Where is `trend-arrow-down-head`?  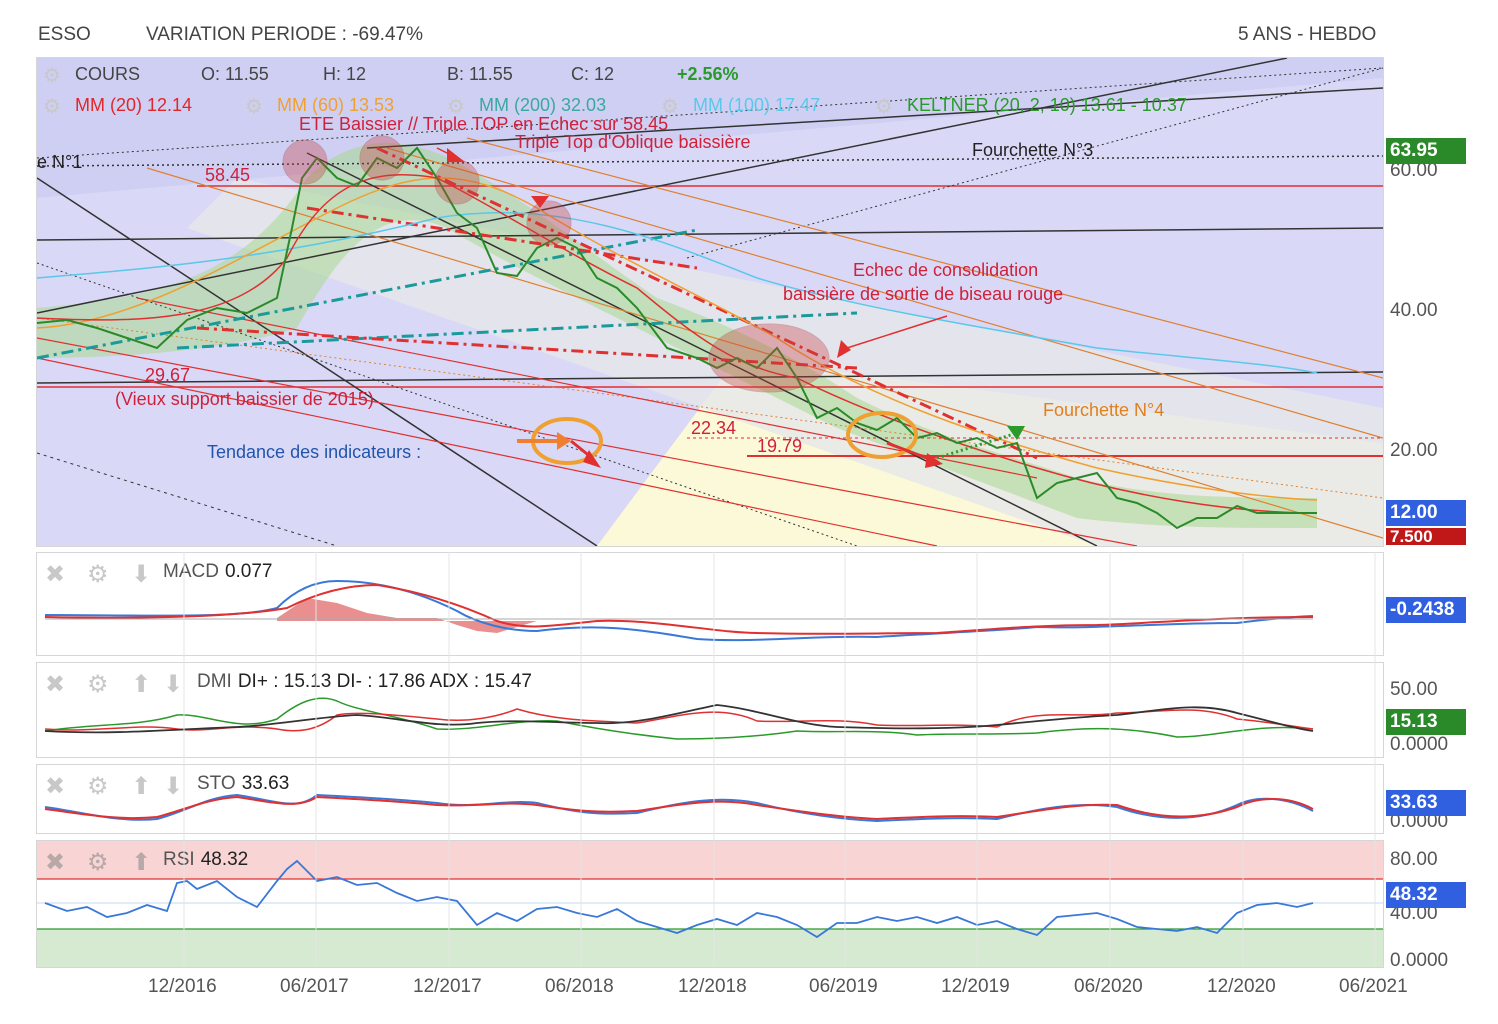 trend-arrow-down-head is located at coordinates (592, 459).